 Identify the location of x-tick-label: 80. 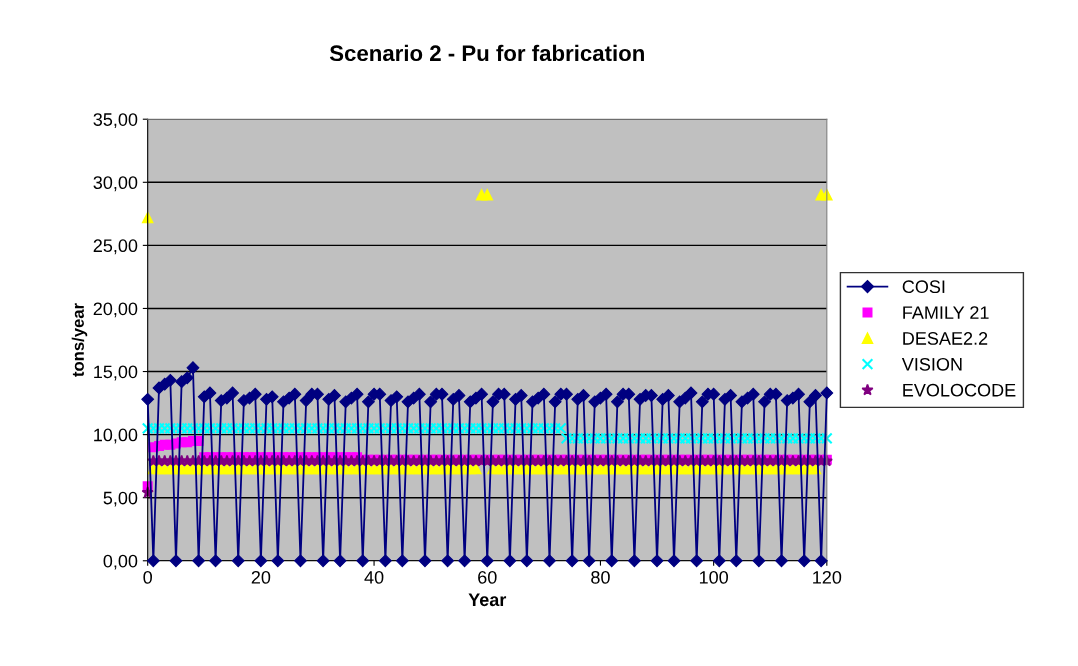
(600, 577).